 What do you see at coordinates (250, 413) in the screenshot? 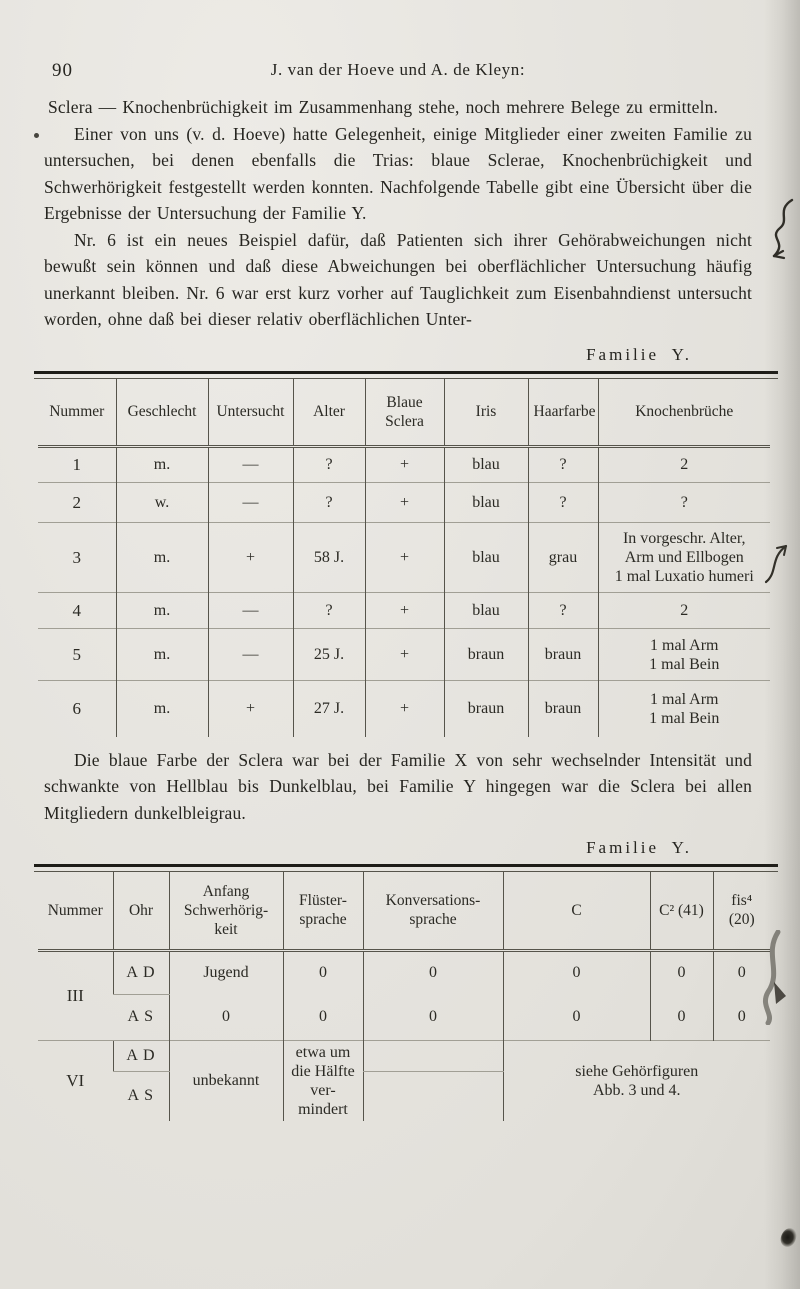
I see `column-header-untersucht: Untersucht` at bounding box center [250, 413].